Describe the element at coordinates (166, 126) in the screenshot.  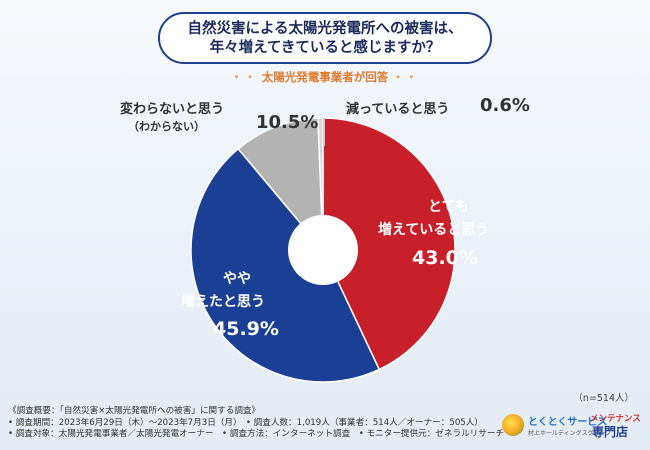
I see `label-unchanged-sub: （わからない）` at that location.